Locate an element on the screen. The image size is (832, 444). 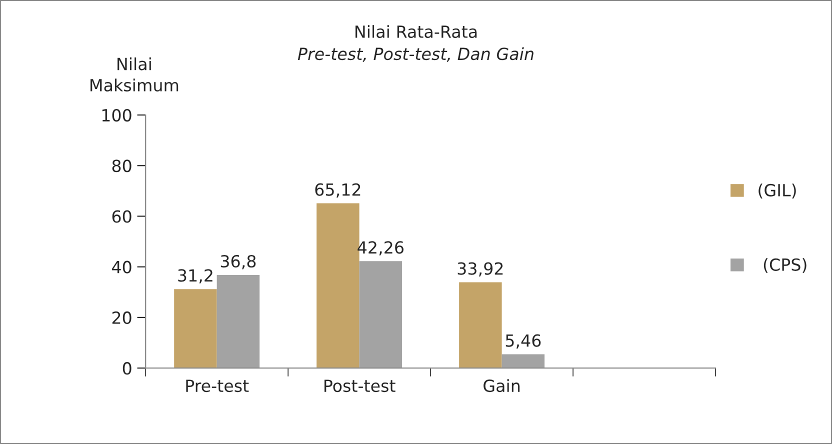
data-label: 31,2 is located at coordinates (195, 276).